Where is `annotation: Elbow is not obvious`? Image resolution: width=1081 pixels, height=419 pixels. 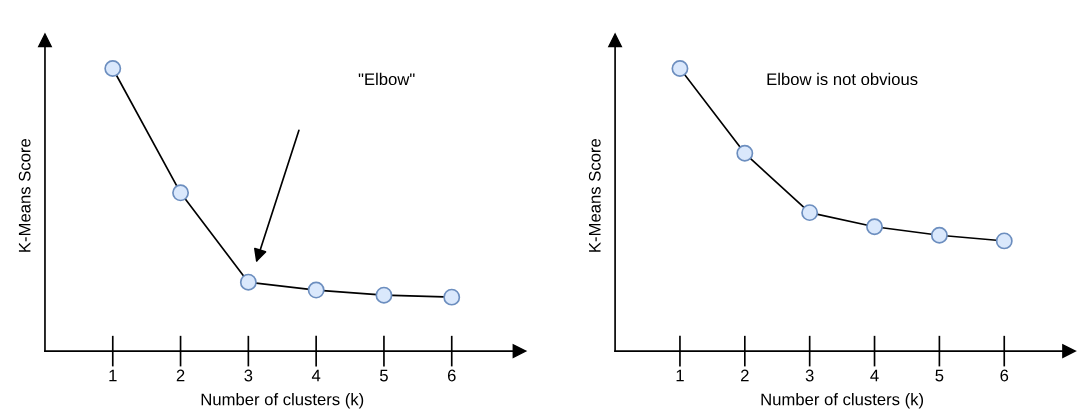
annotation: Elbow is not obvious is located at coordinates (842, 79).